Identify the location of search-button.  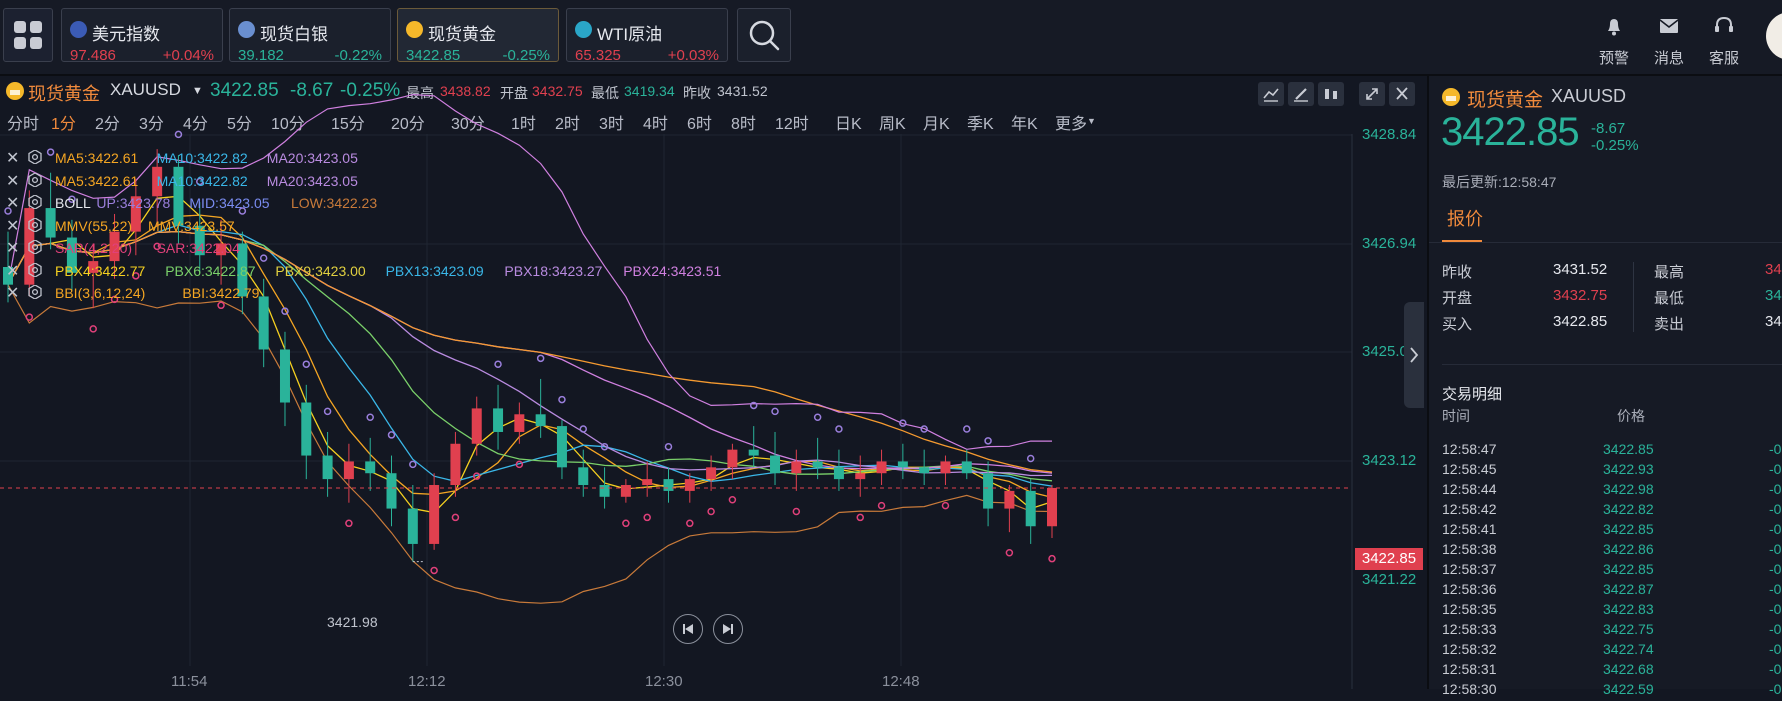
(764, 35).